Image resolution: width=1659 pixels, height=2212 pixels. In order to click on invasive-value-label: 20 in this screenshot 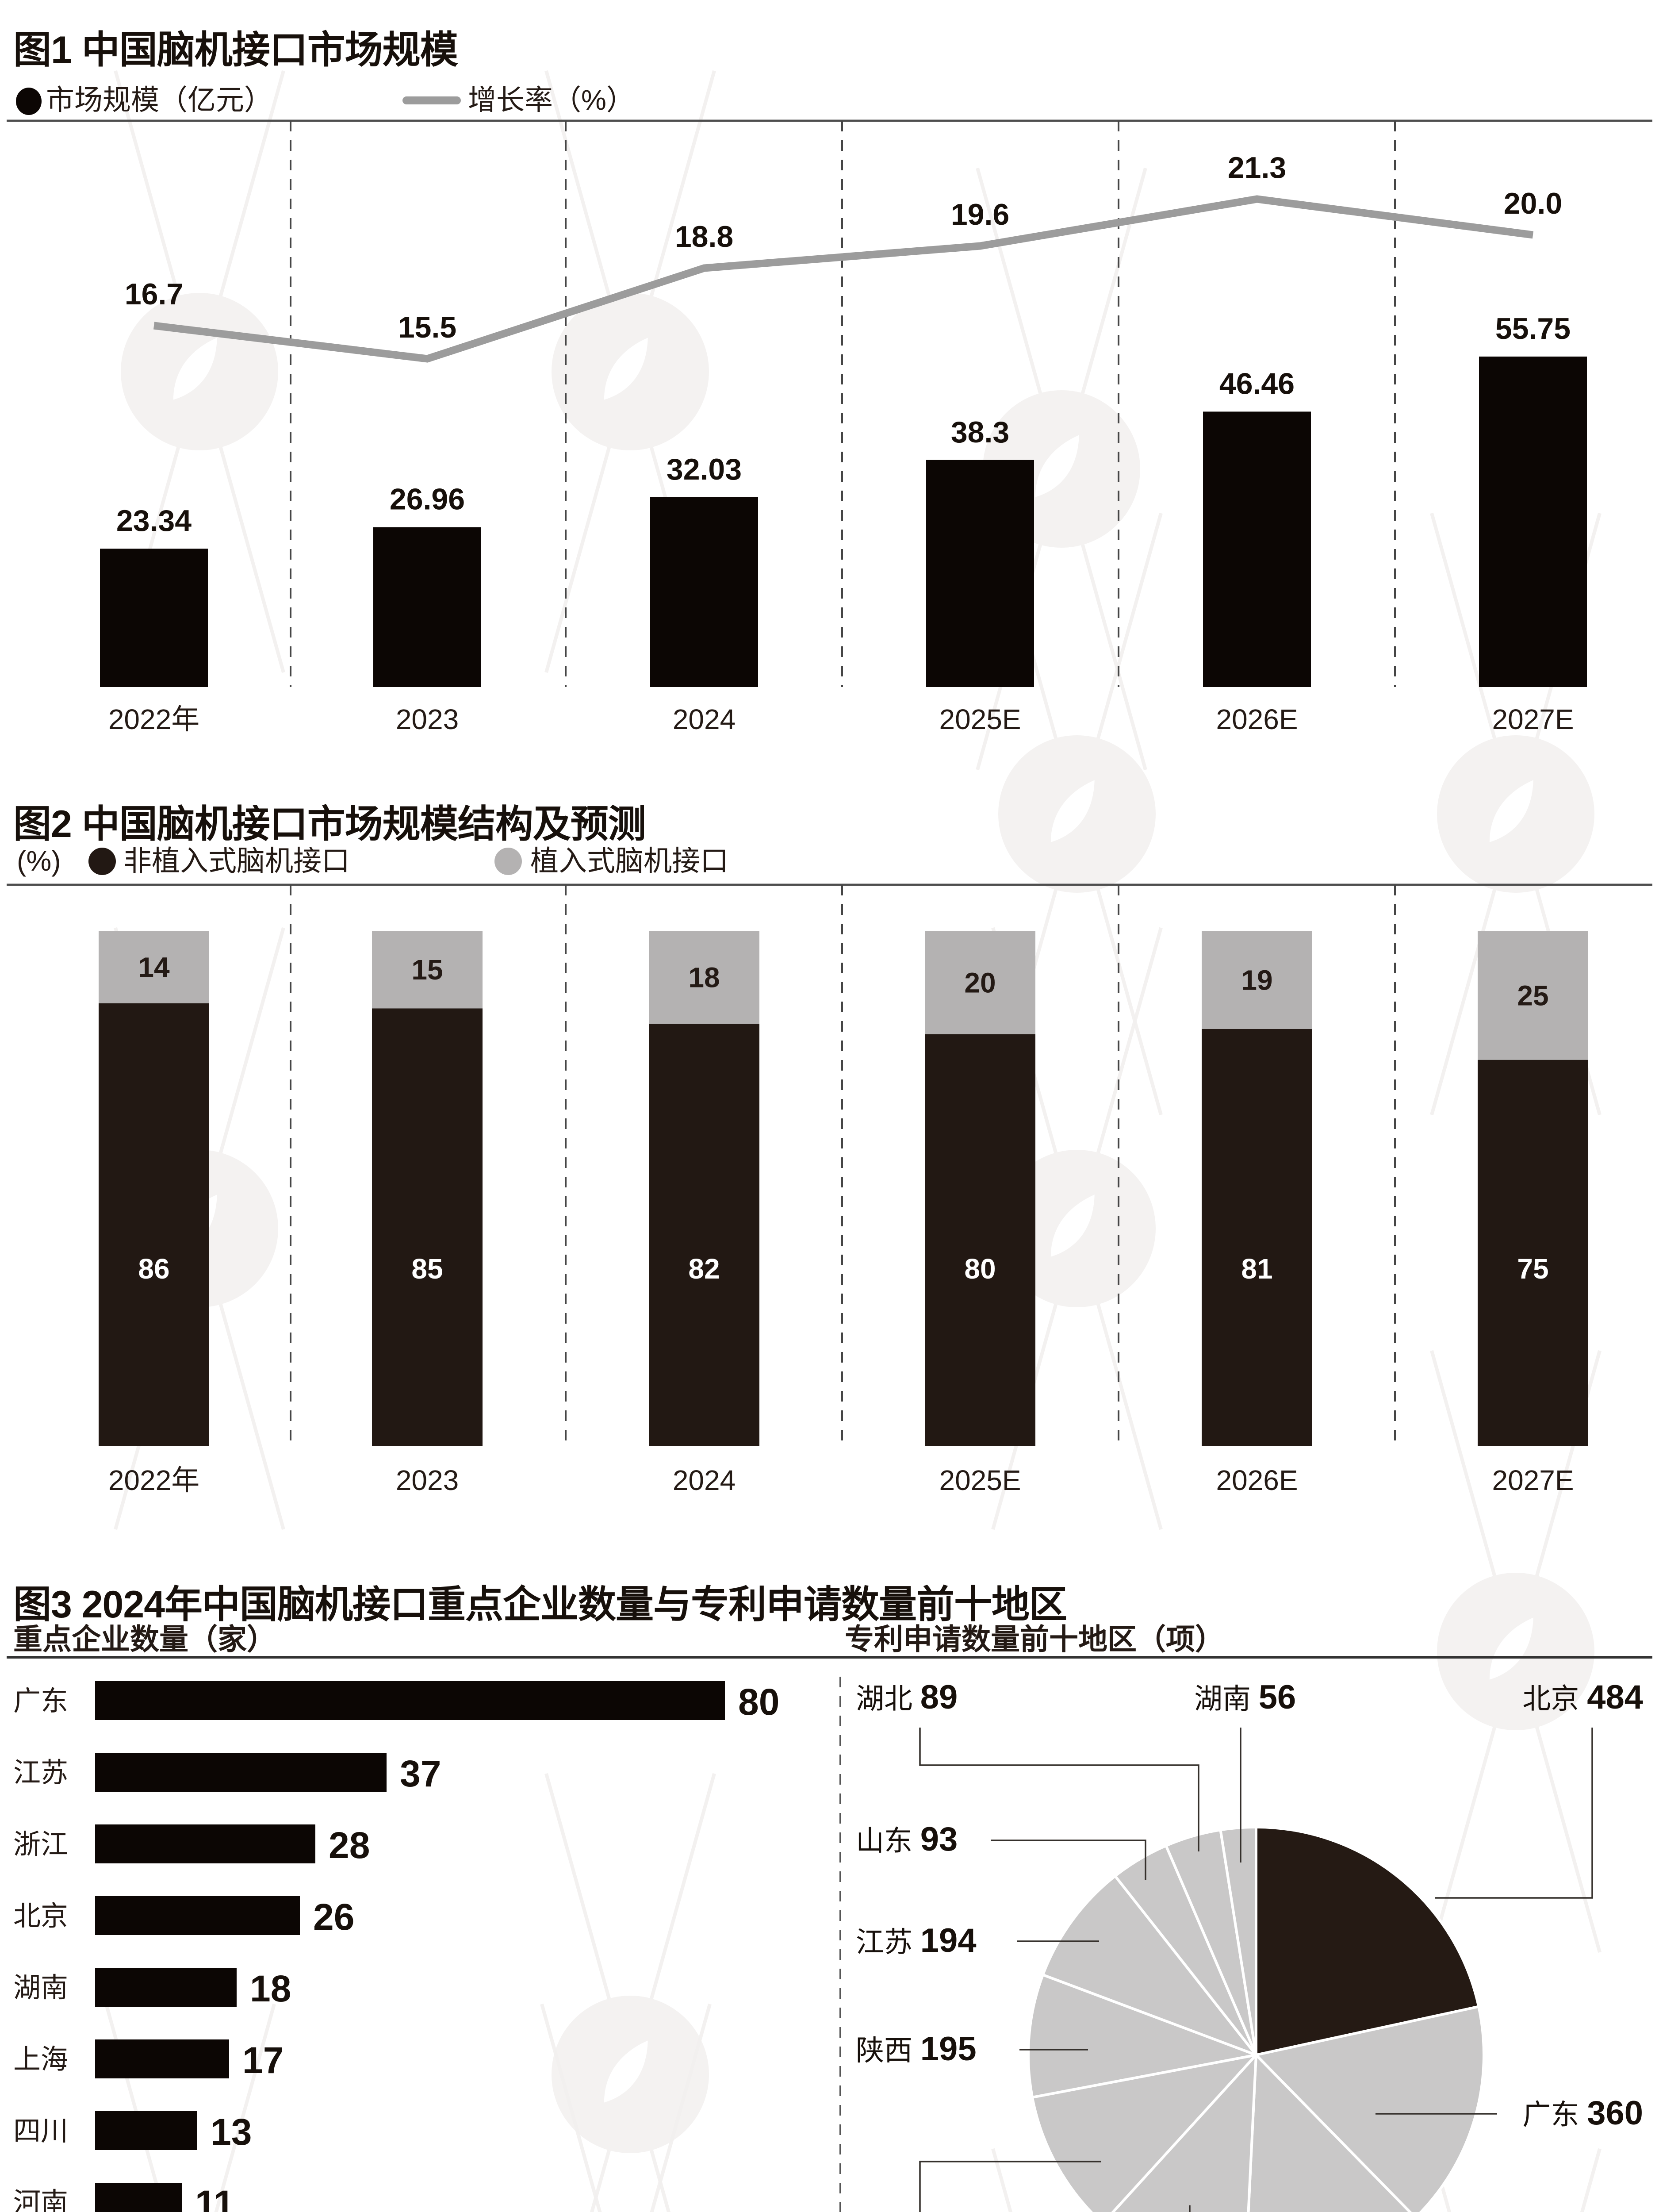, I will do `click(980, 983)`.